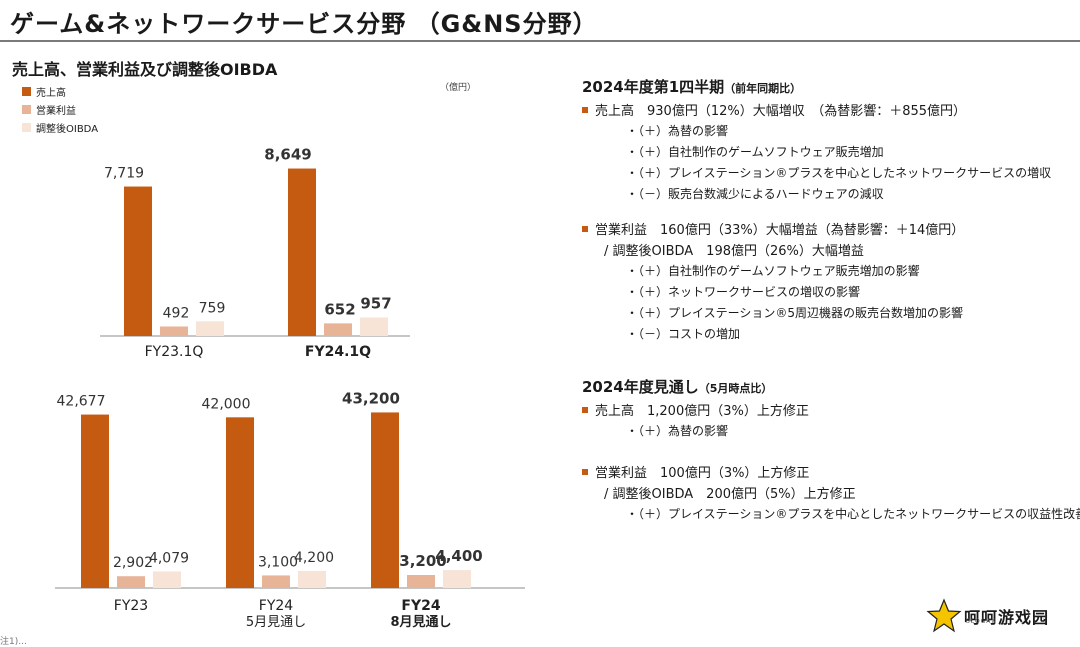 Image resolution: width=1080 pixels, height=647 pixels. I want to click on legend-swatch-oibda, so click(26, 127).